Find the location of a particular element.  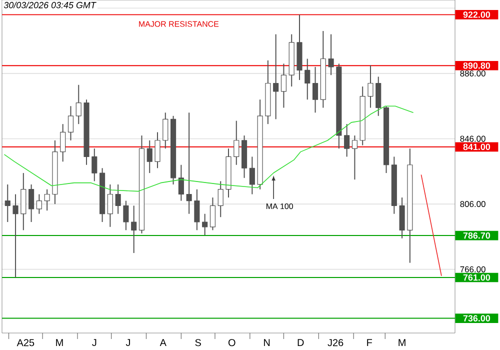

y-tick-label: 846.00 is located at coordinates (473, 139).